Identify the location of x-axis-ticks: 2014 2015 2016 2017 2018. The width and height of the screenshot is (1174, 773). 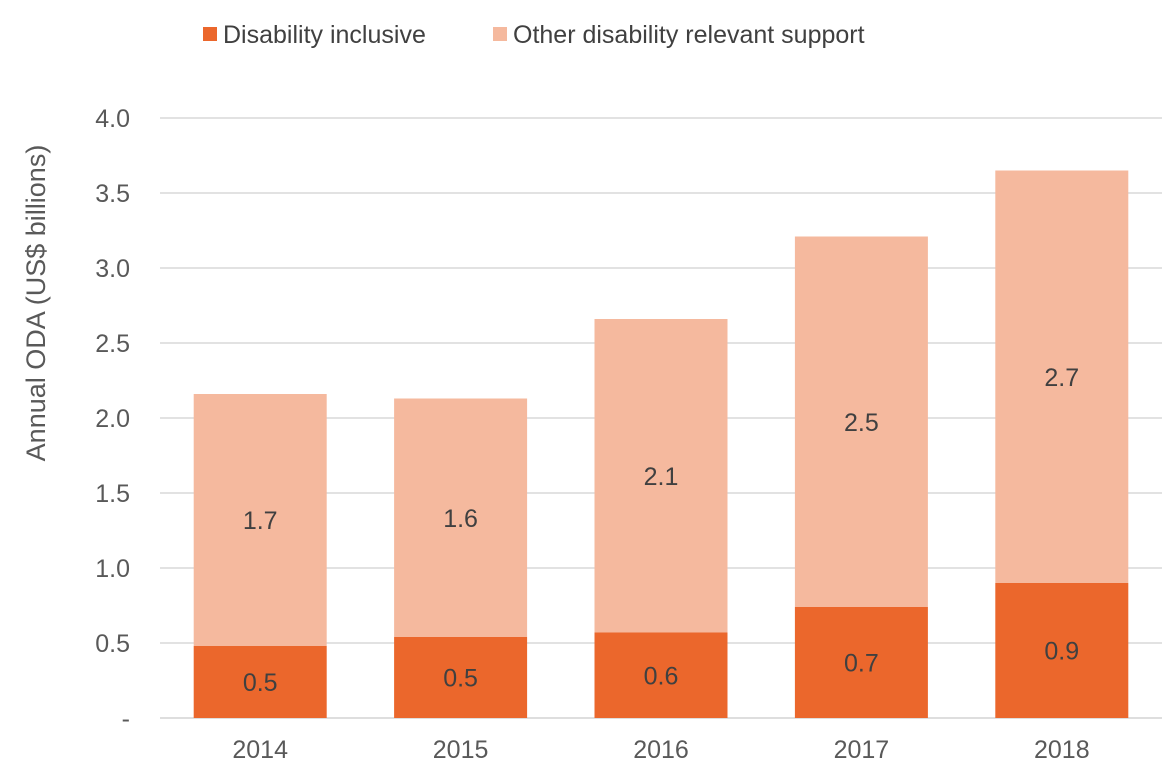
(660, 750).